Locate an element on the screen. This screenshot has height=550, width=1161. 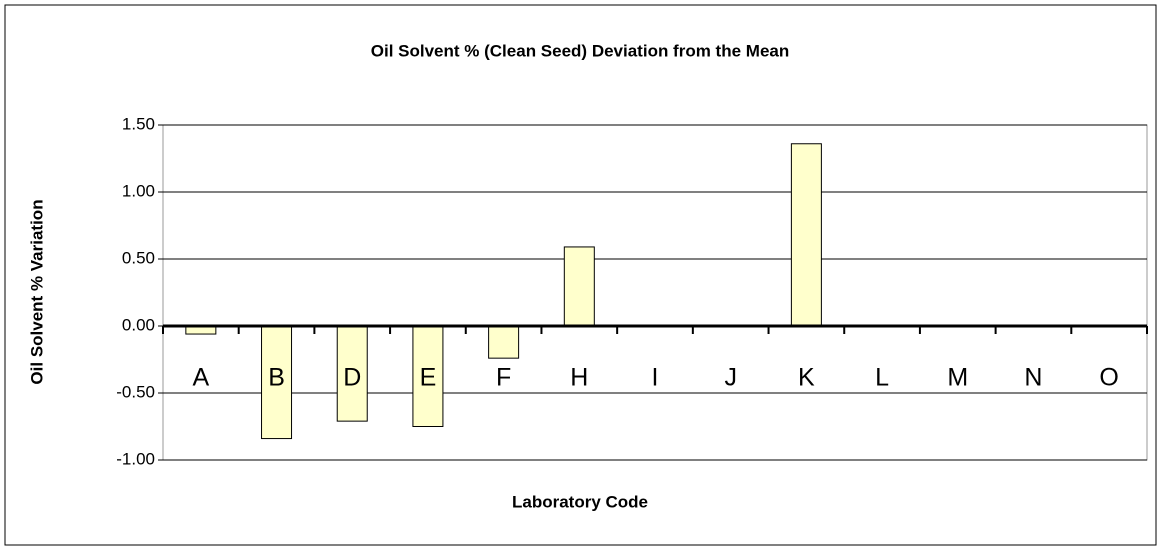
x-tick-label: H is located at coordinates (579, 378).